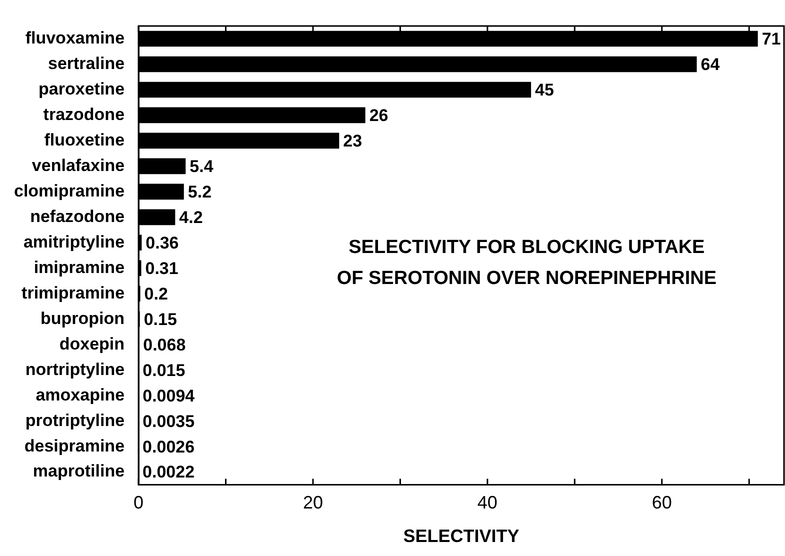 The width and height of the screenshot is (785, 556). What do you see at coordinates (78, 471) in the screenshot?
I see `y-tick-label: maprotiline` at bounding box center [78, 471].